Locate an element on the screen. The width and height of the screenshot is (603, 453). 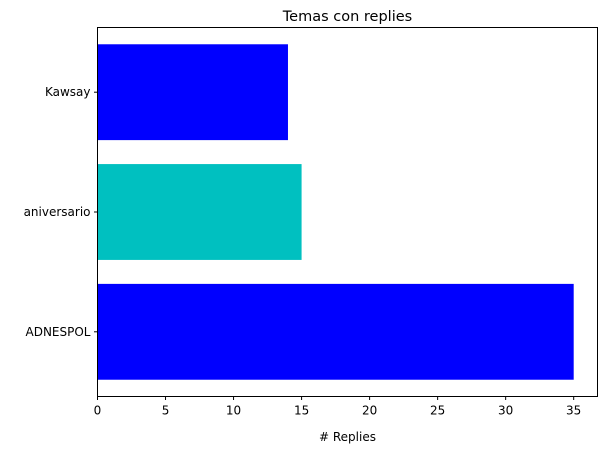
x-tick-label: 5 is located at coordinates (166, 411).